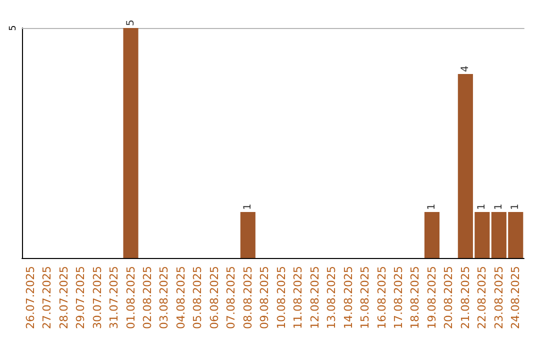 The image size is (540, 340). What do you see at coordinates (81, 298) in the screenshot?
I see `x-tick-label: 29.07.2025` at bounding box center [81, 298].